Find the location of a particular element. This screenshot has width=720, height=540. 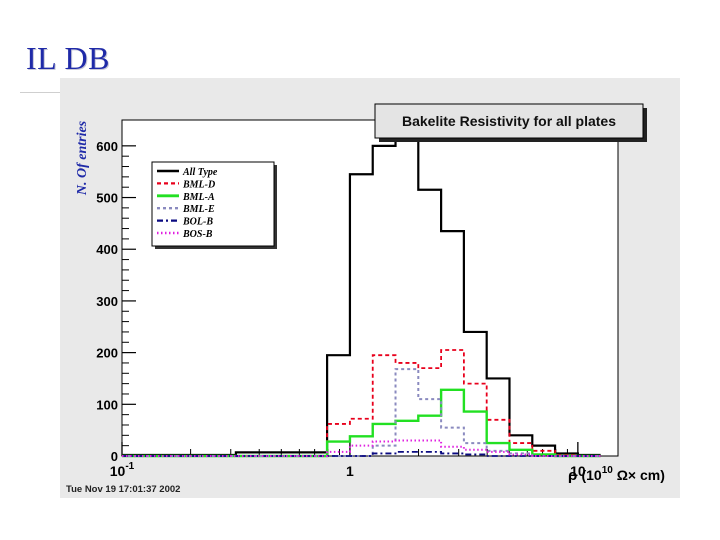

title-underline is located at coordinates (42, 92).